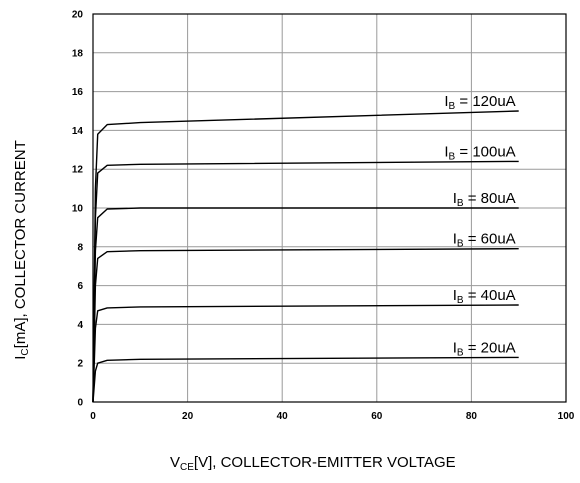 This screenshot has height=483, width=580. Describe the element at coordinates (80, 286) in the screenshot. I see `y-tick-label: 6` at that location.